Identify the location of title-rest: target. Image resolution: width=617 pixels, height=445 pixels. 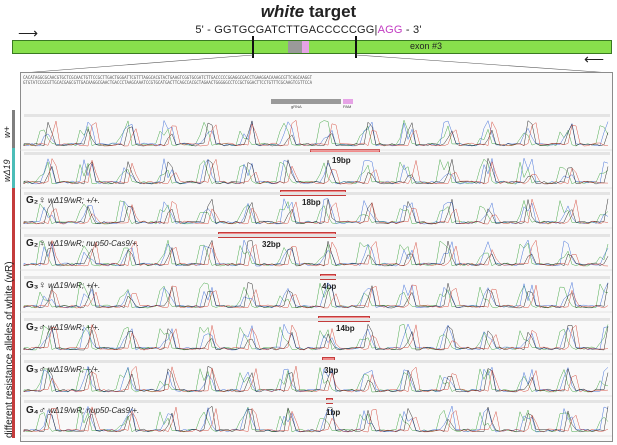
(332, 11).